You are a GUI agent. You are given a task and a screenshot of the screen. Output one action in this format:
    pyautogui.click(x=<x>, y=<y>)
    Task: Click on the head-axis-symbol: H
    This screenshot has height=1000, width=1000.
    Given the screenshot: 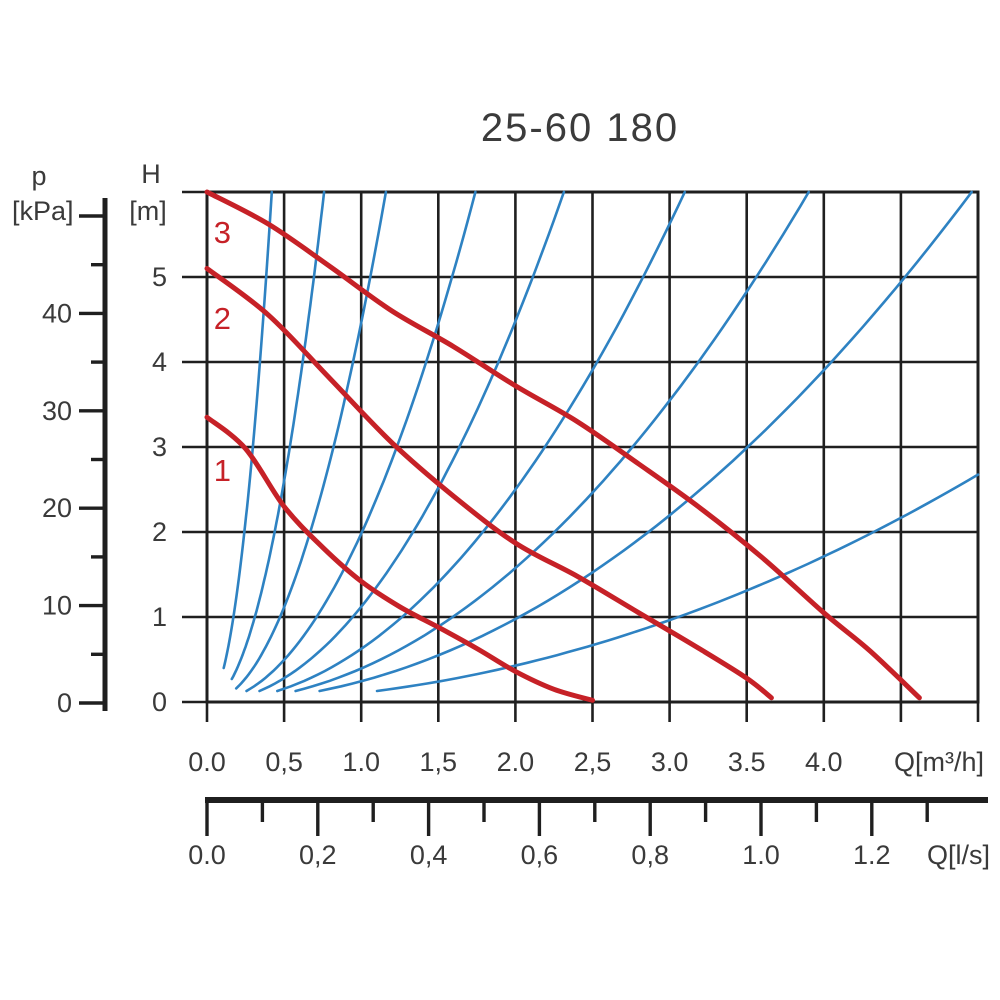 What is the action you would take?
    pyautogui.click(x=151, y=174)
    